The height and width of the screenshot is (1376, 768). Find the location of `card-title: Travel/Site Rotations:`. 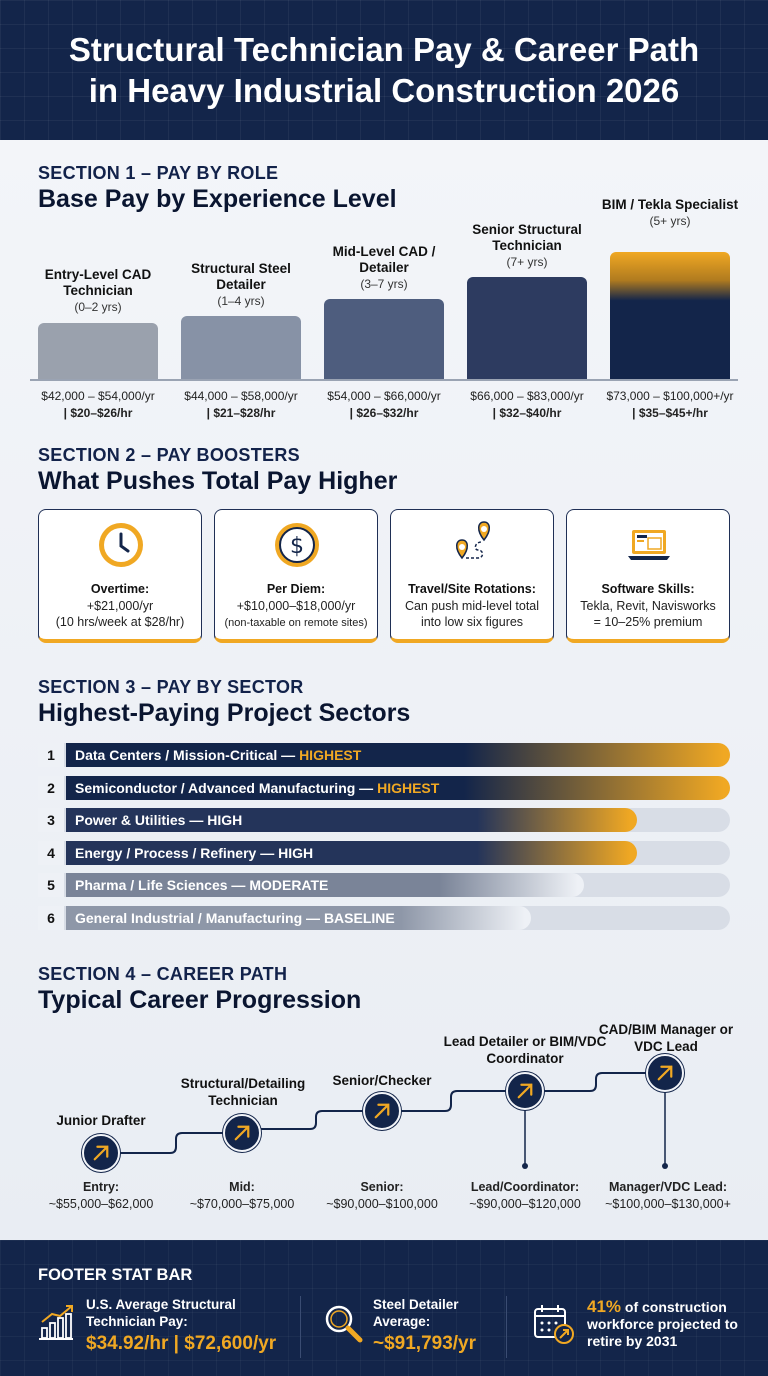

card-title: Travel/Site Rotations: is located at coordinates (472, 589).